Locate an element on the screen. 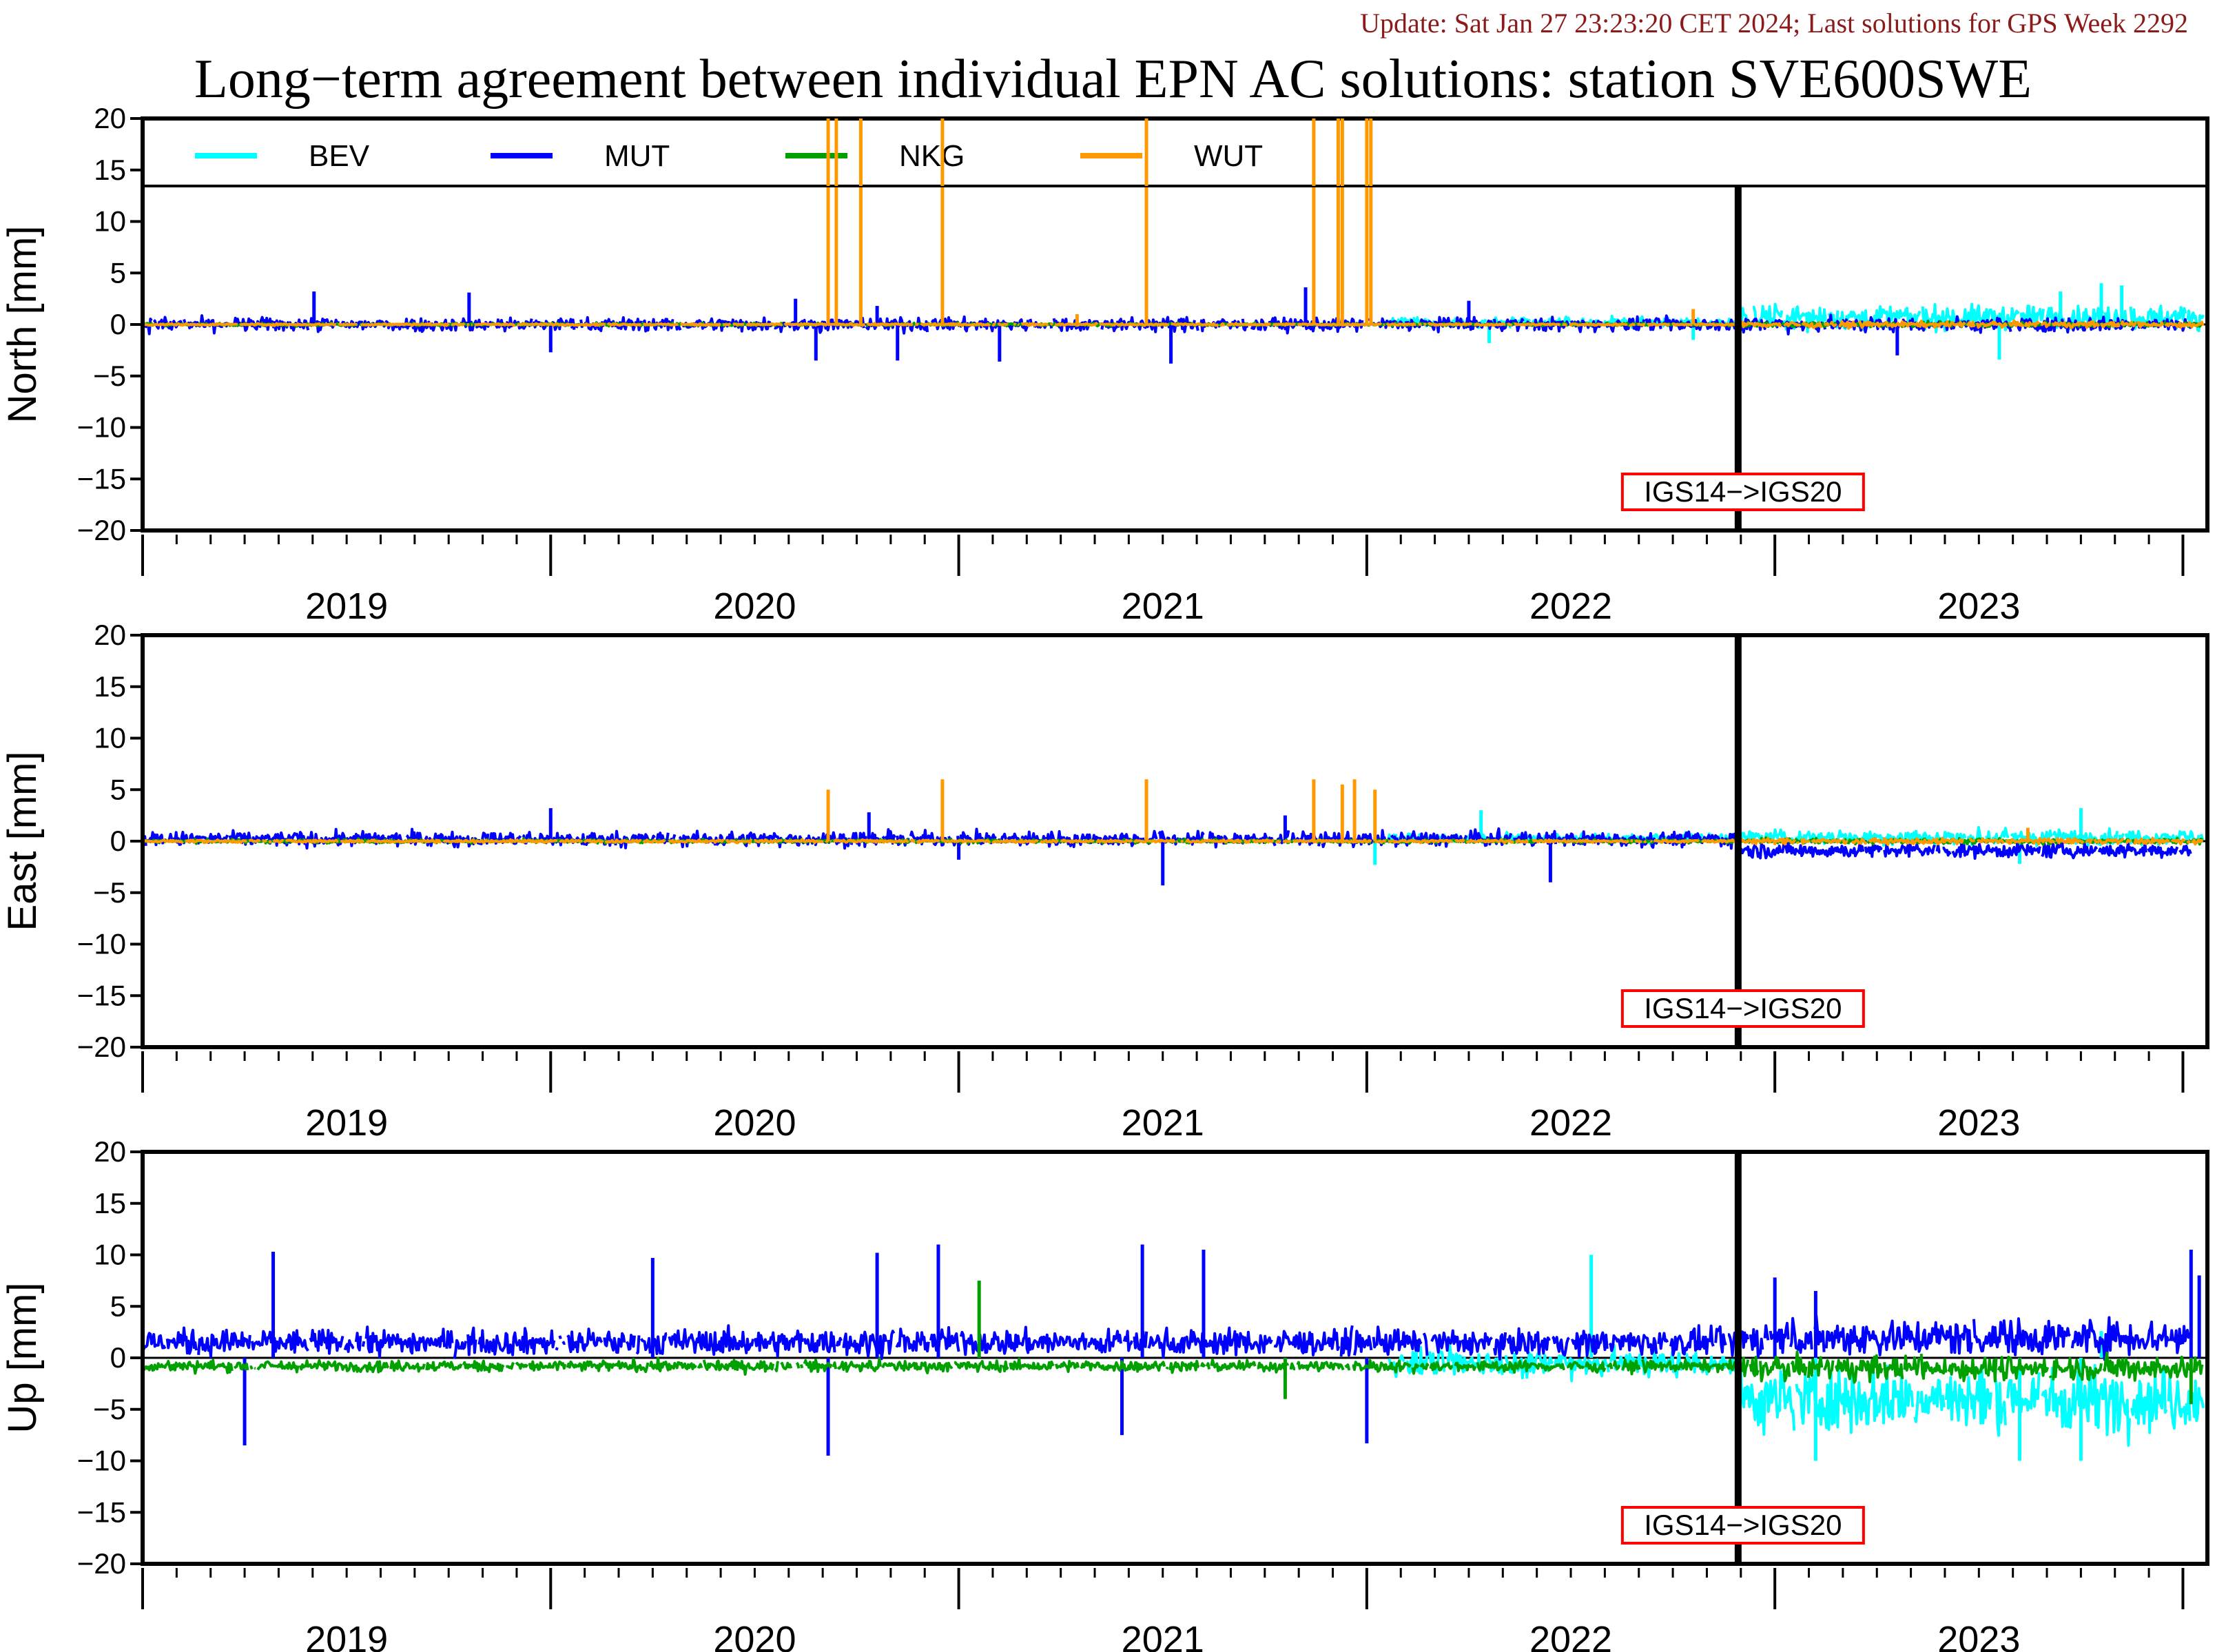  series-line-mut is located at coordinates (1167, 1337).